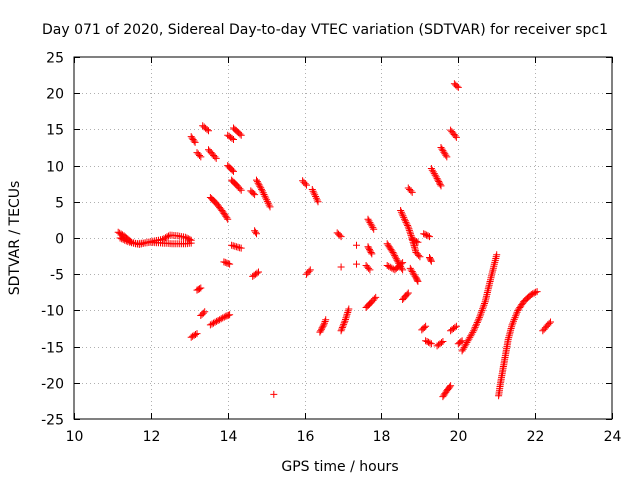 Image resolution: width=640 pixels, height=480 pixels. What do you see at coordinates (55, 95) in the screenshot?
I see `y-tick-label: 20` at bounding box center [55, 95].